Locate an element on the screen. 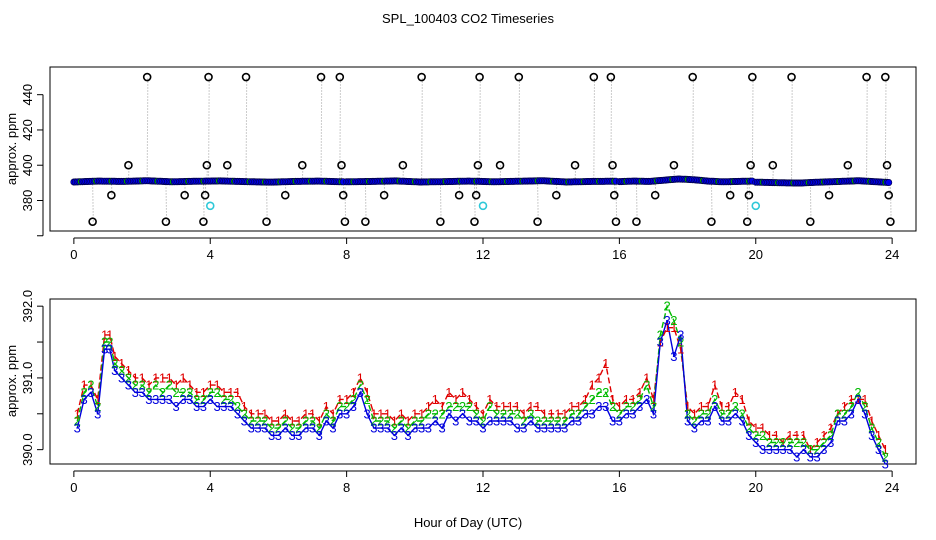 The image size is (936, 540). top-x-tick-label: 20 is located at coordinates (756, 254).